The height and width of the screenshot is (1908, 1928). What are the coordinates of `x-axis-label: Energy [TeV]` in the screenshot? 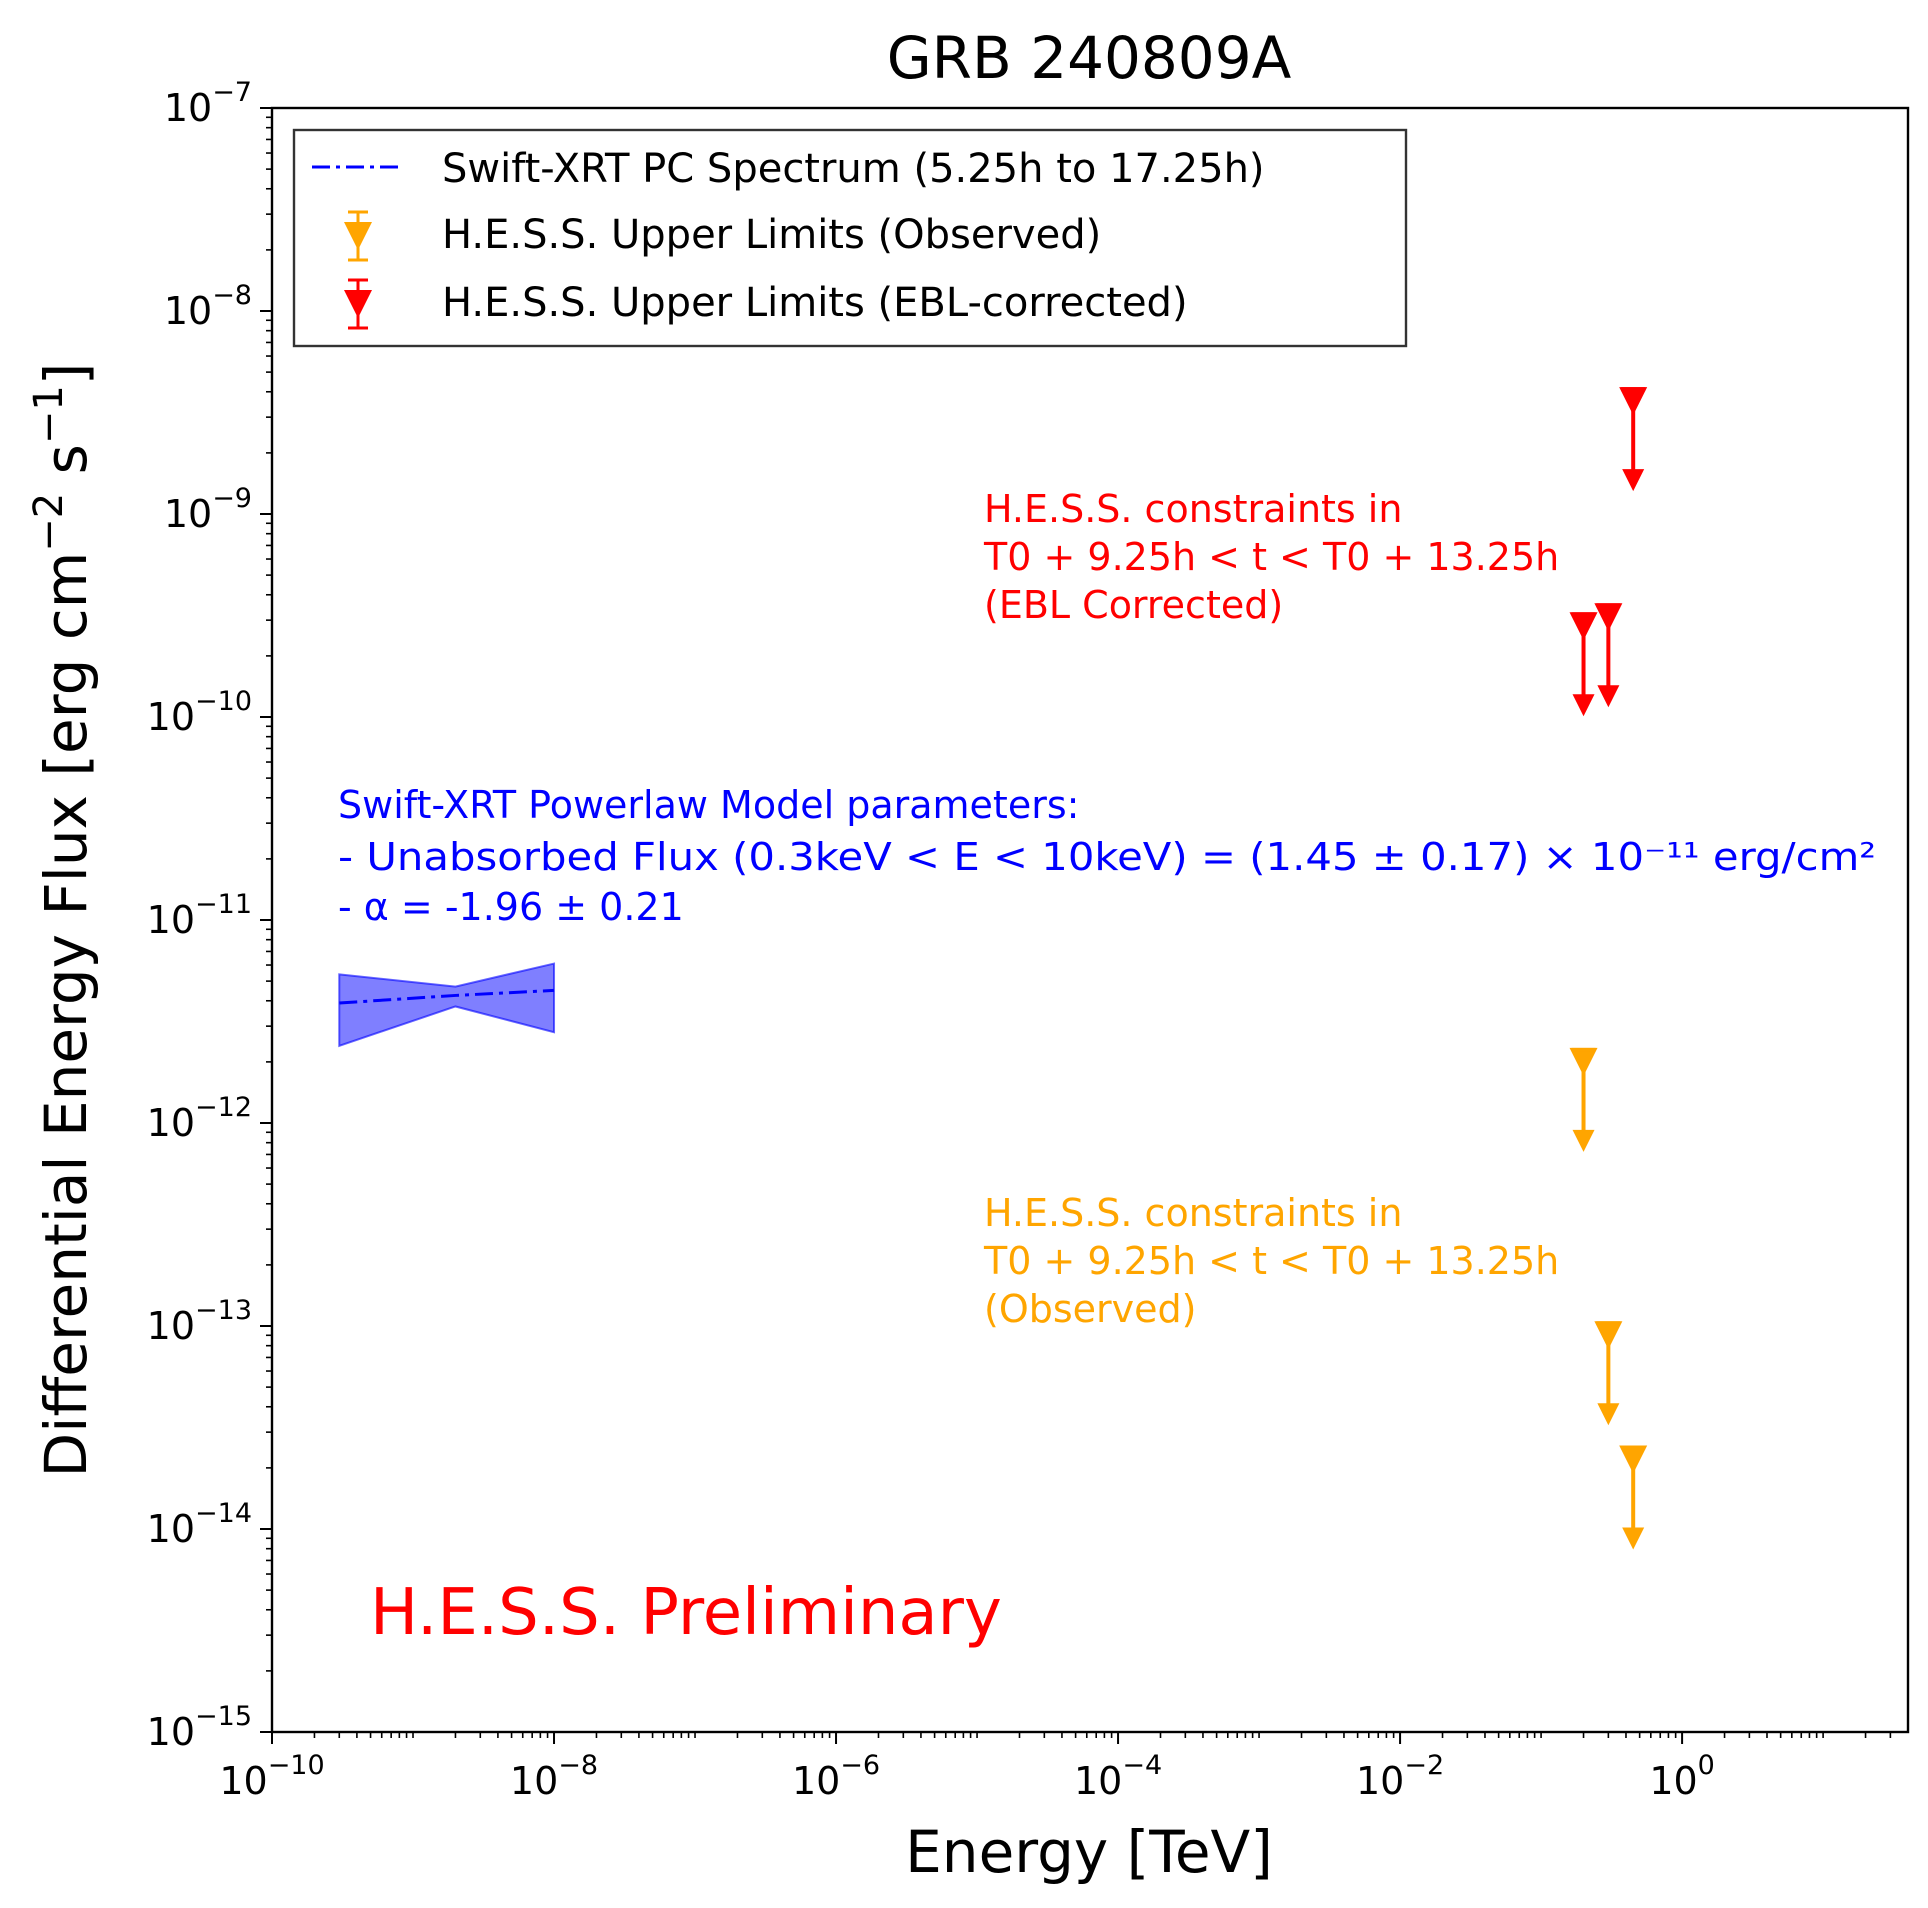 It's located at (1089, 1852).